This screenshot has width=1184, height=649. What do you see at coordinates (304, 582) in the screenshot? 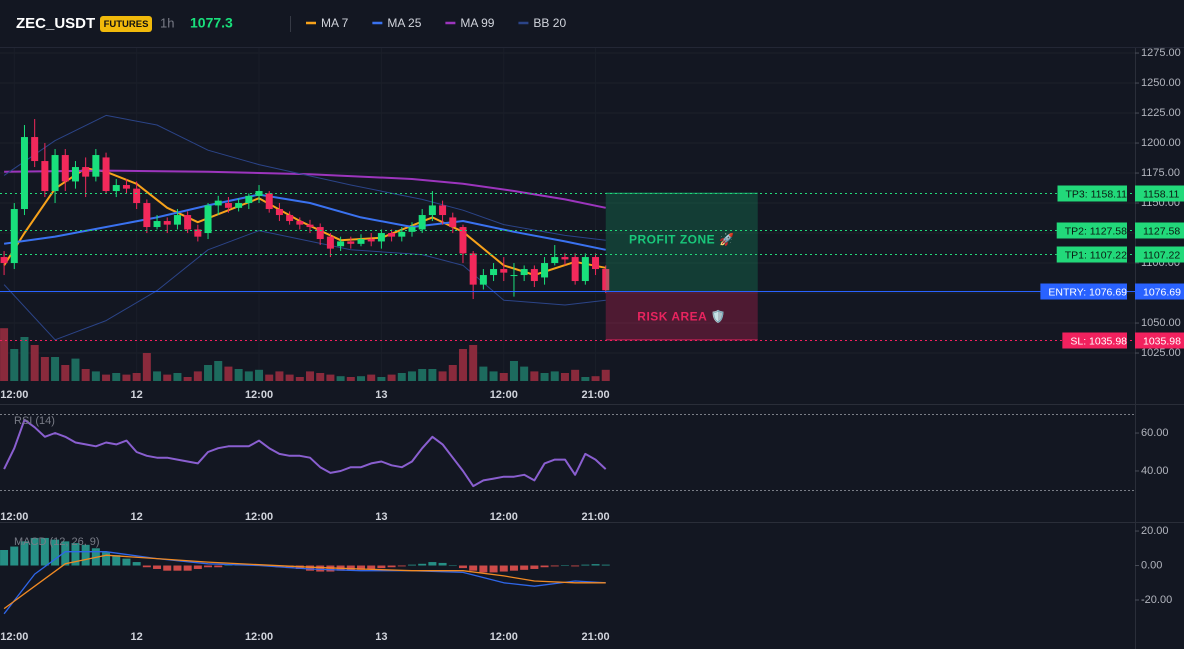
I see `macd-line` at bounding box center [304, 582].